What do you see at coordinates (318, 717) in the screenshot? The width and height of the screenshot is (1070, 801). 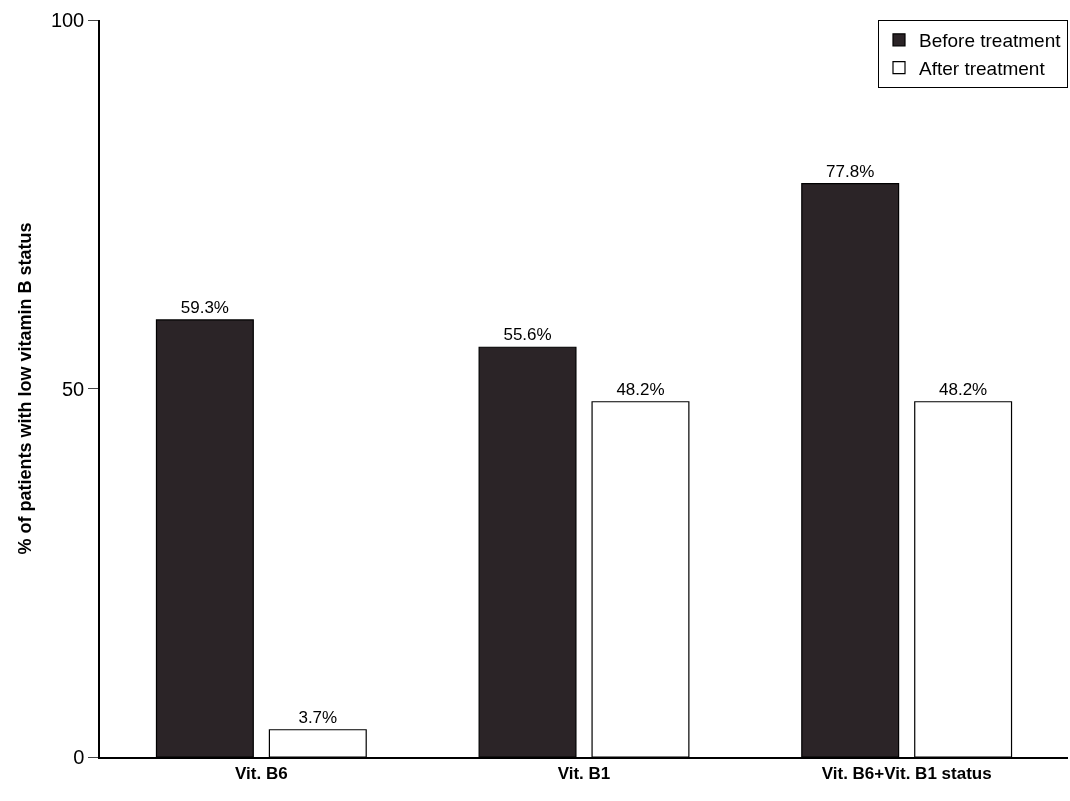 I see `data-label: 3.7%` at bounding box center [318, 717].